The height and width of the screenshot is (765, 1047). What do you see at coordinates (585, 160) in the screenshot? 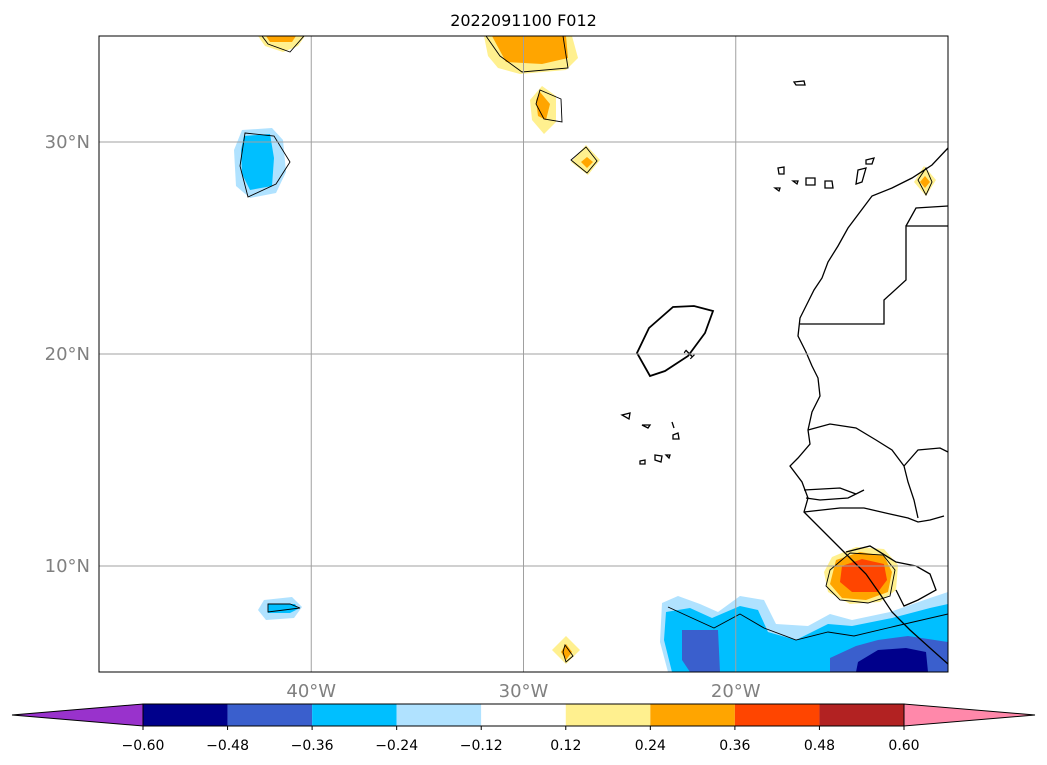
I see `positive-anomaly-29n` at bounding box center [585, 160].